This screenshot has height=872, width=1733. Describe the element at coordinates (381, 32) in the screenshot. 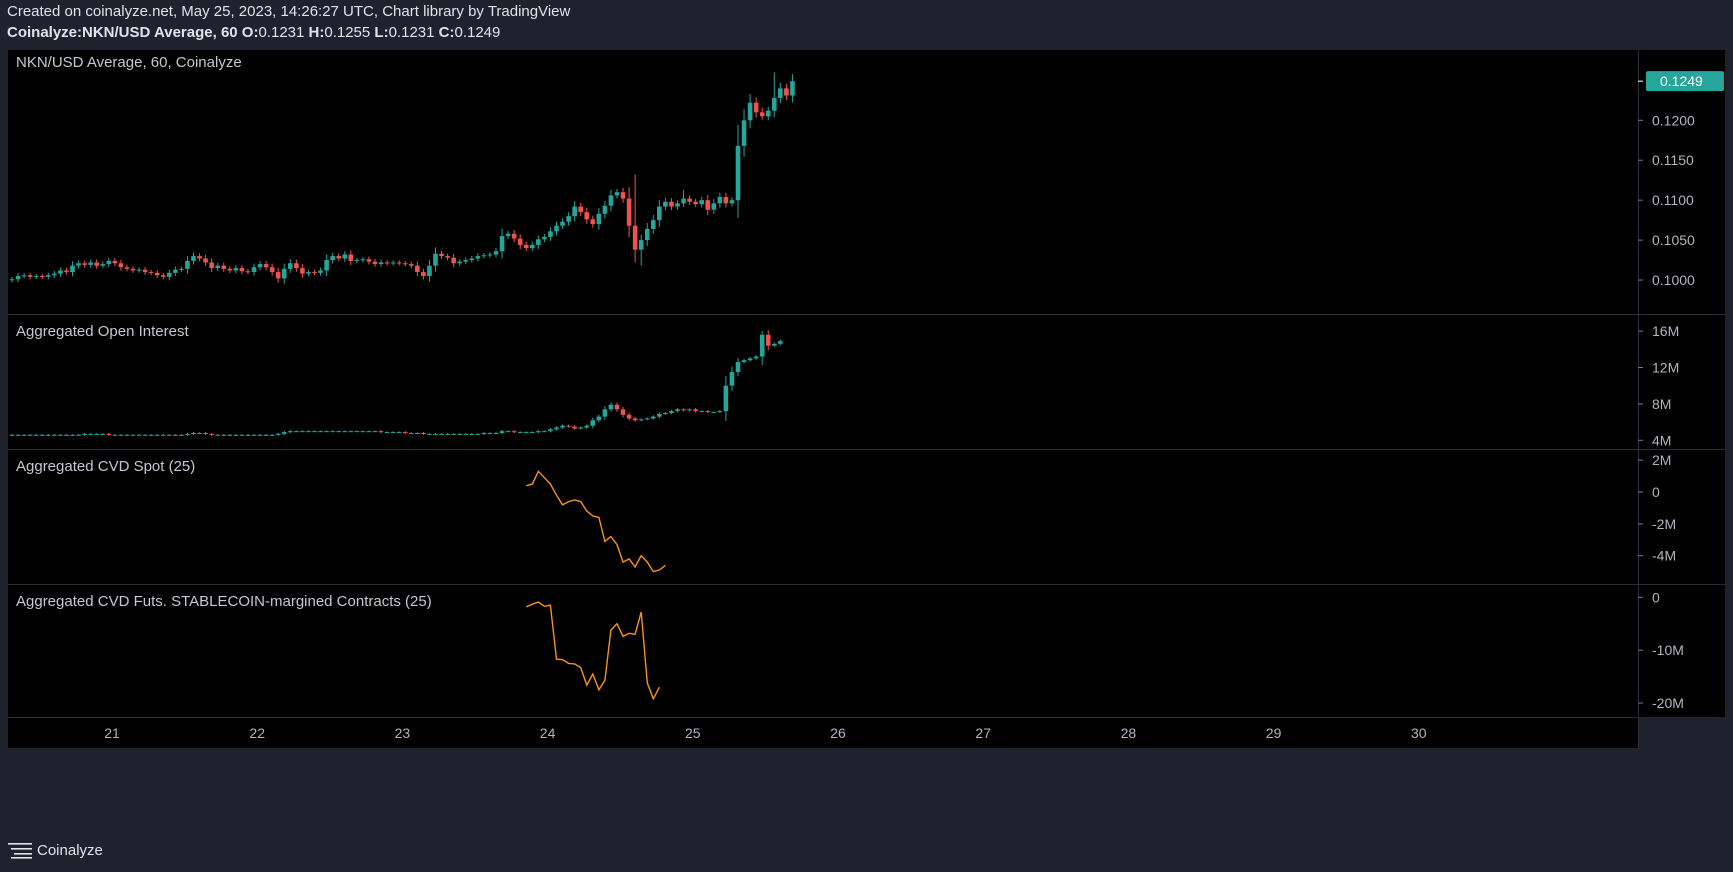

I see `low-key: L:` at that location.